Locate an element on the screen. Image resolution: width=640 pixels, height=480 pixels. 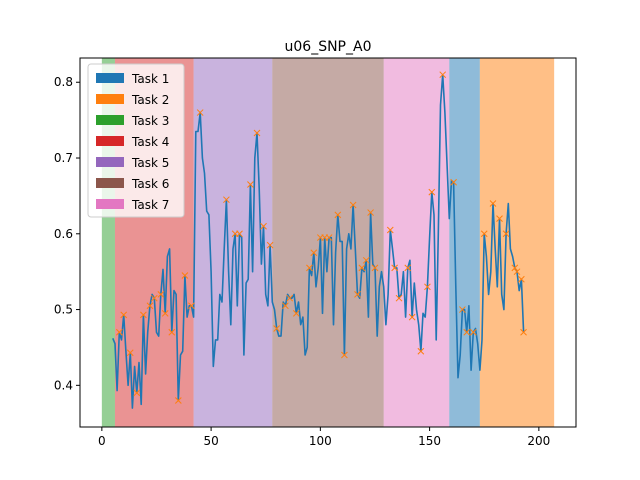
legend-label: Task 4 is located at coordinates (150, 142).